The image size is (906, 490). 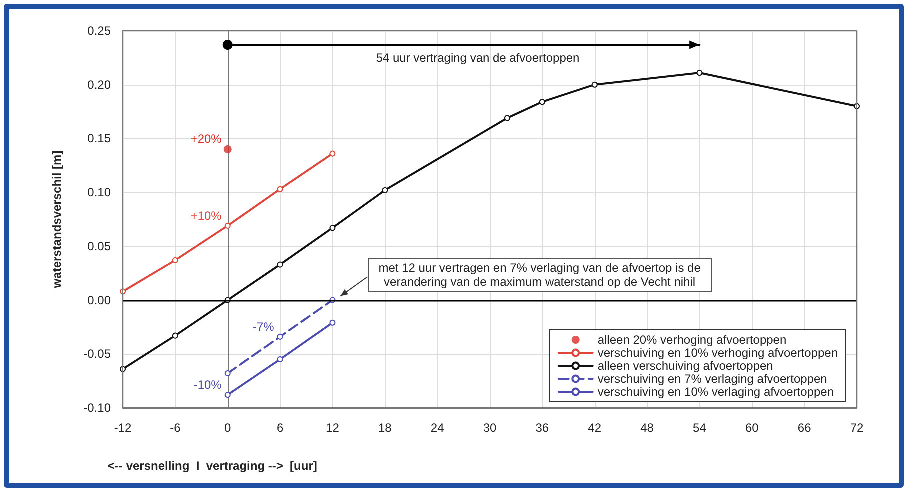 What do you see at coordinates (647, 428) in the screenshot?
I see `x-tick-label: 48` at bounding box center [647, 428].